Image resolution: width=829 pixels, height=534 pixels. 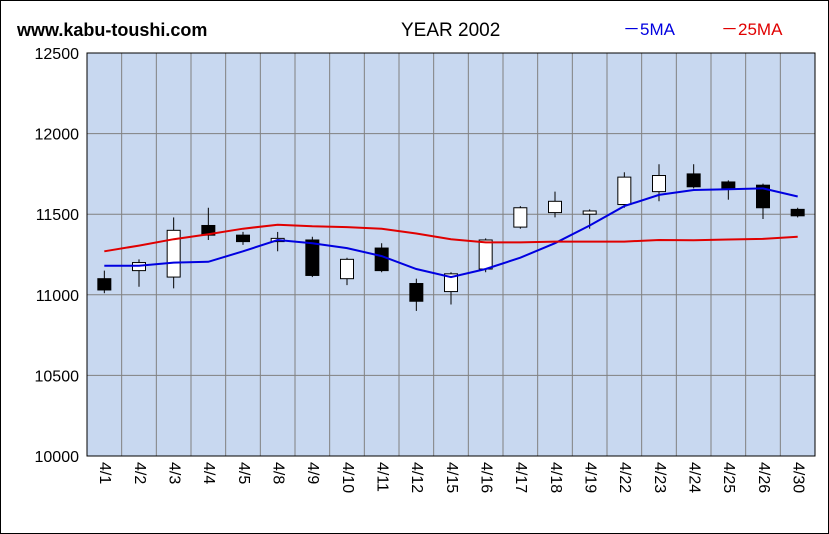 What do you see at coordinates (589, 477) in the screenshot?
I see `x-tick-label: 4/19` at bounding box center [589, 477].